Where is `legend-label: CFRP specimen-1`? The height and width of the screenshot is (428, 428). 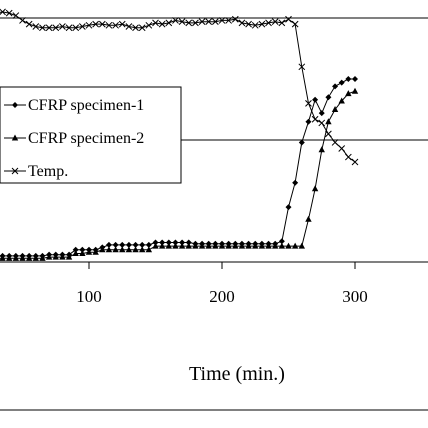 legend-label: CFRP specimen-1 is located at coordinates (86, 105).